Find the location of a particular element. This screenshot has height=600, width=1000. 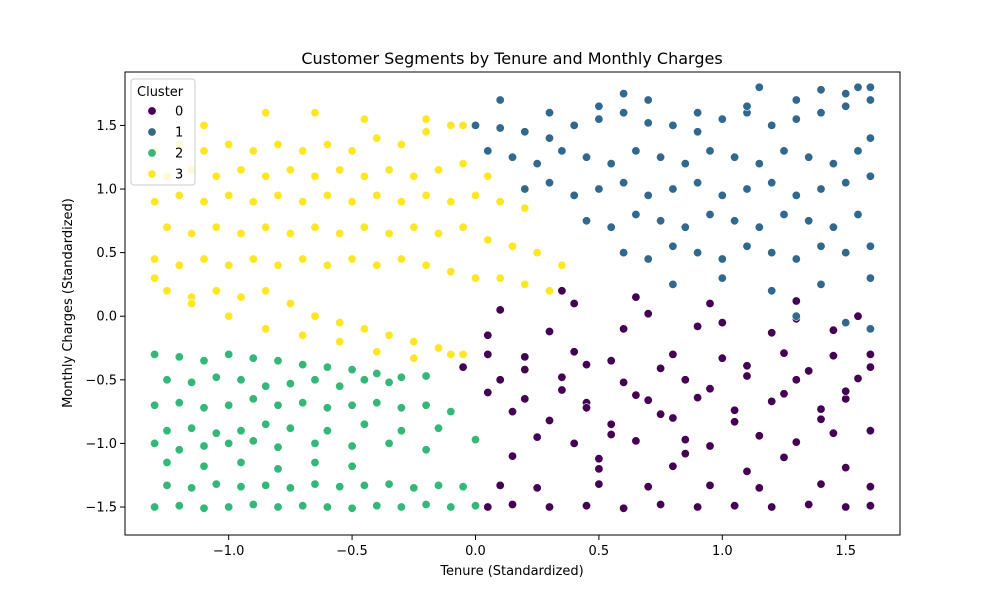

y-tick-label: 1.5 is located at coordinates (106, 126).